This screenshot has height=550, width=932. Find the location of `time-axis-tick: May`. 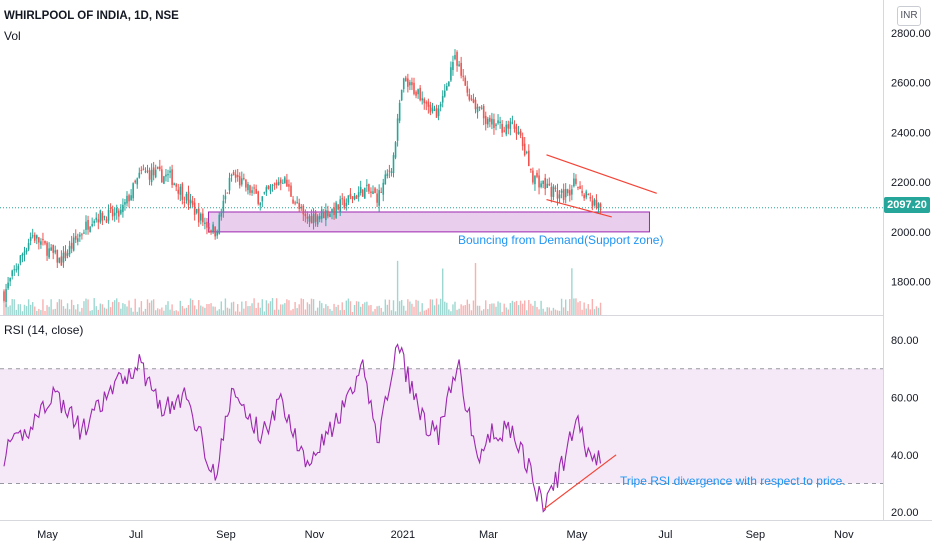

time-axis-tick: May is located at coordinates (47, 535).